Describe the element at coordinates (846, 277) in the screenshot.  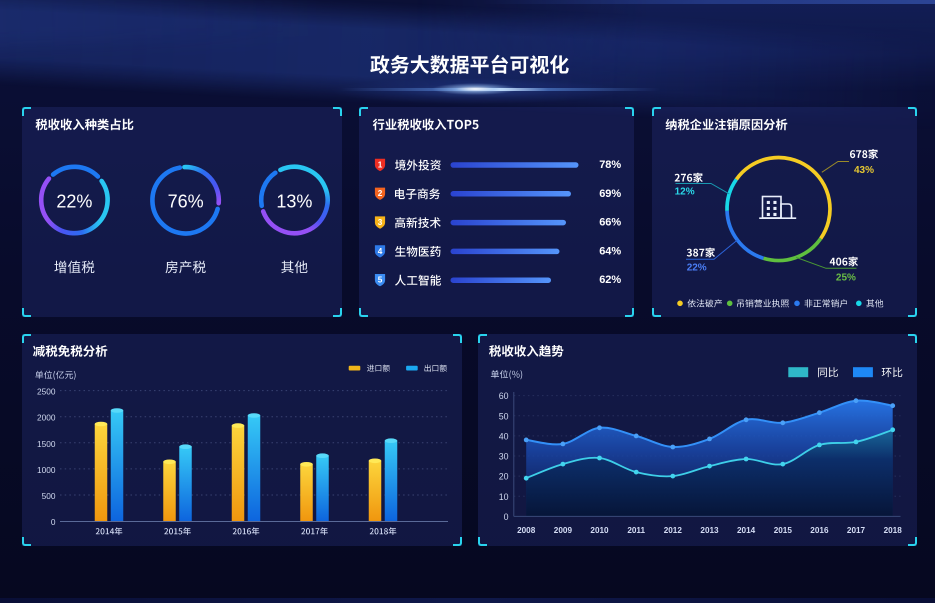
I see `svg-text: 25%` at that location.